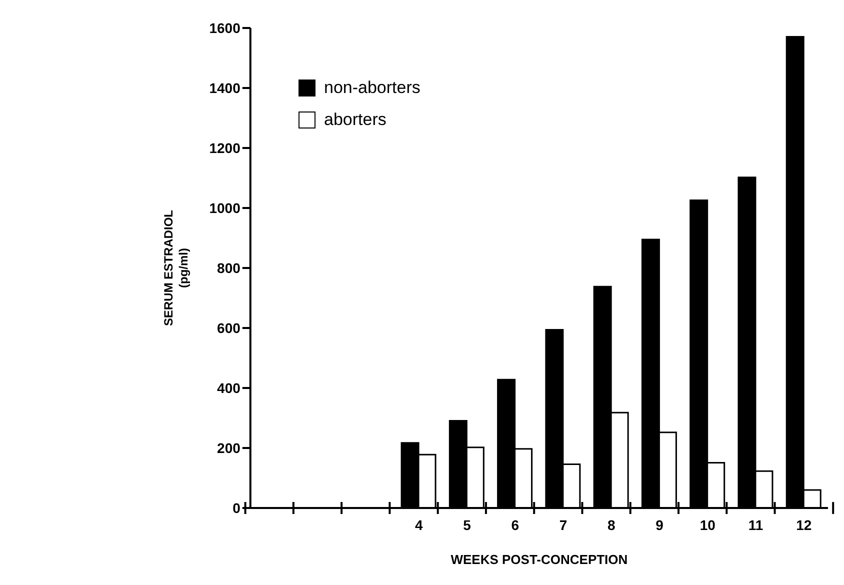 This screenshot has width=844, height=585. Describe the element at coordinates (804, 525) in the screenshot. I see `x-tick-label: 12` at that location.